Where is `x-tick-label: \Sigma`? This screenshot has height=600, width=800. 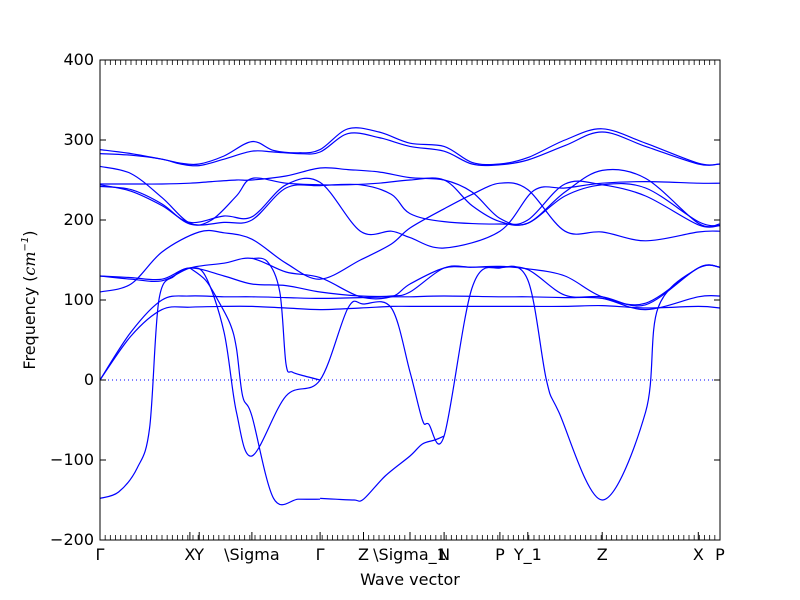 x-tick-label: \Sigma is located at coordinates (252, 554).